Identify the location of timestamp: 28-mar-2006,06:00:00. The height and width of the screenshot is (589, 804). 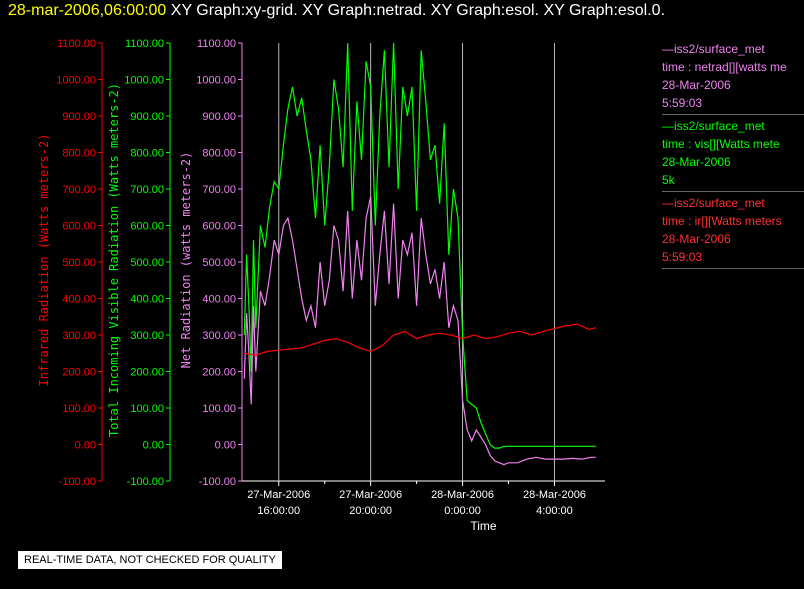
(87, 10).